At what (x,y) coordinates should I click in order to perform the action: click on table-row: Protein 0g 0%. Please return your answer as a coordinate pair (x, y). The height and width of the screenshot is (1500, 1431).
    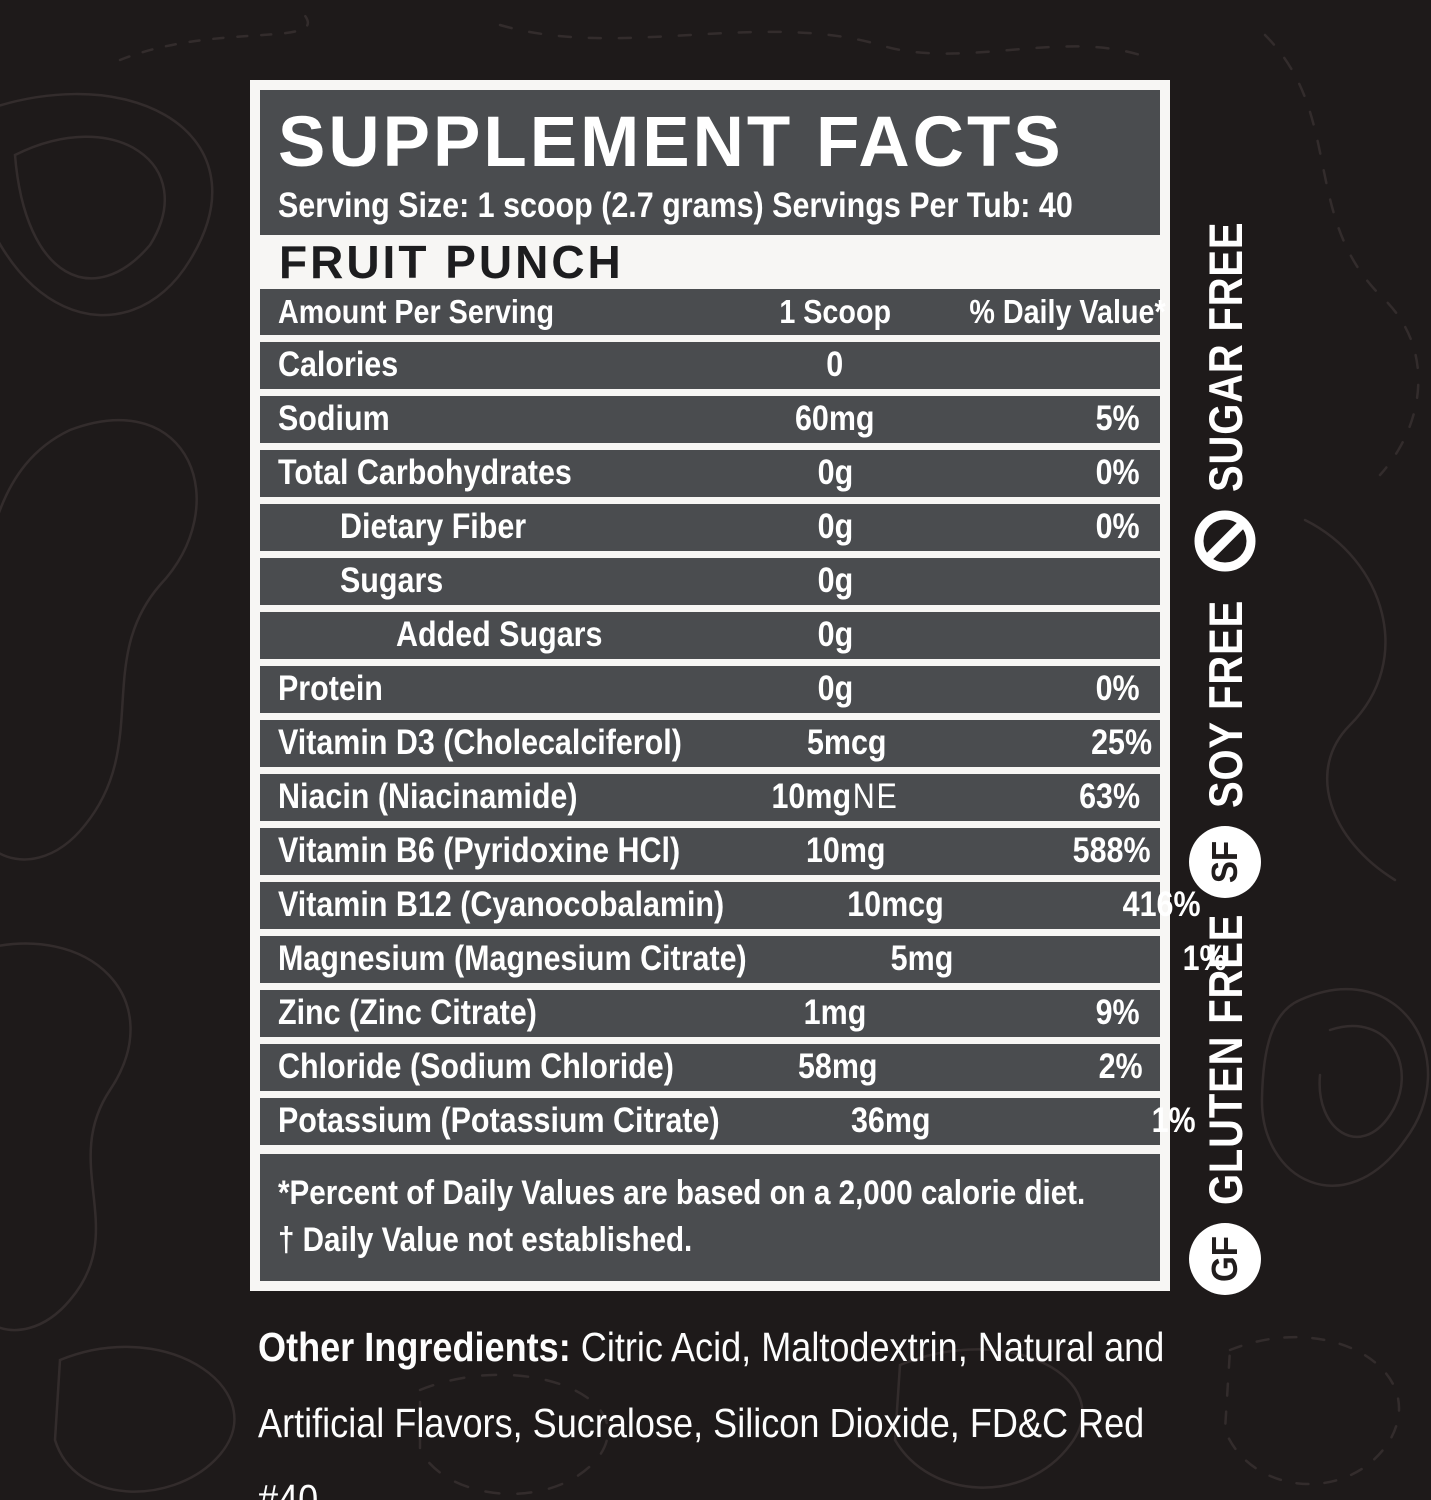
    Looking at the image, I should click on (710, 689).